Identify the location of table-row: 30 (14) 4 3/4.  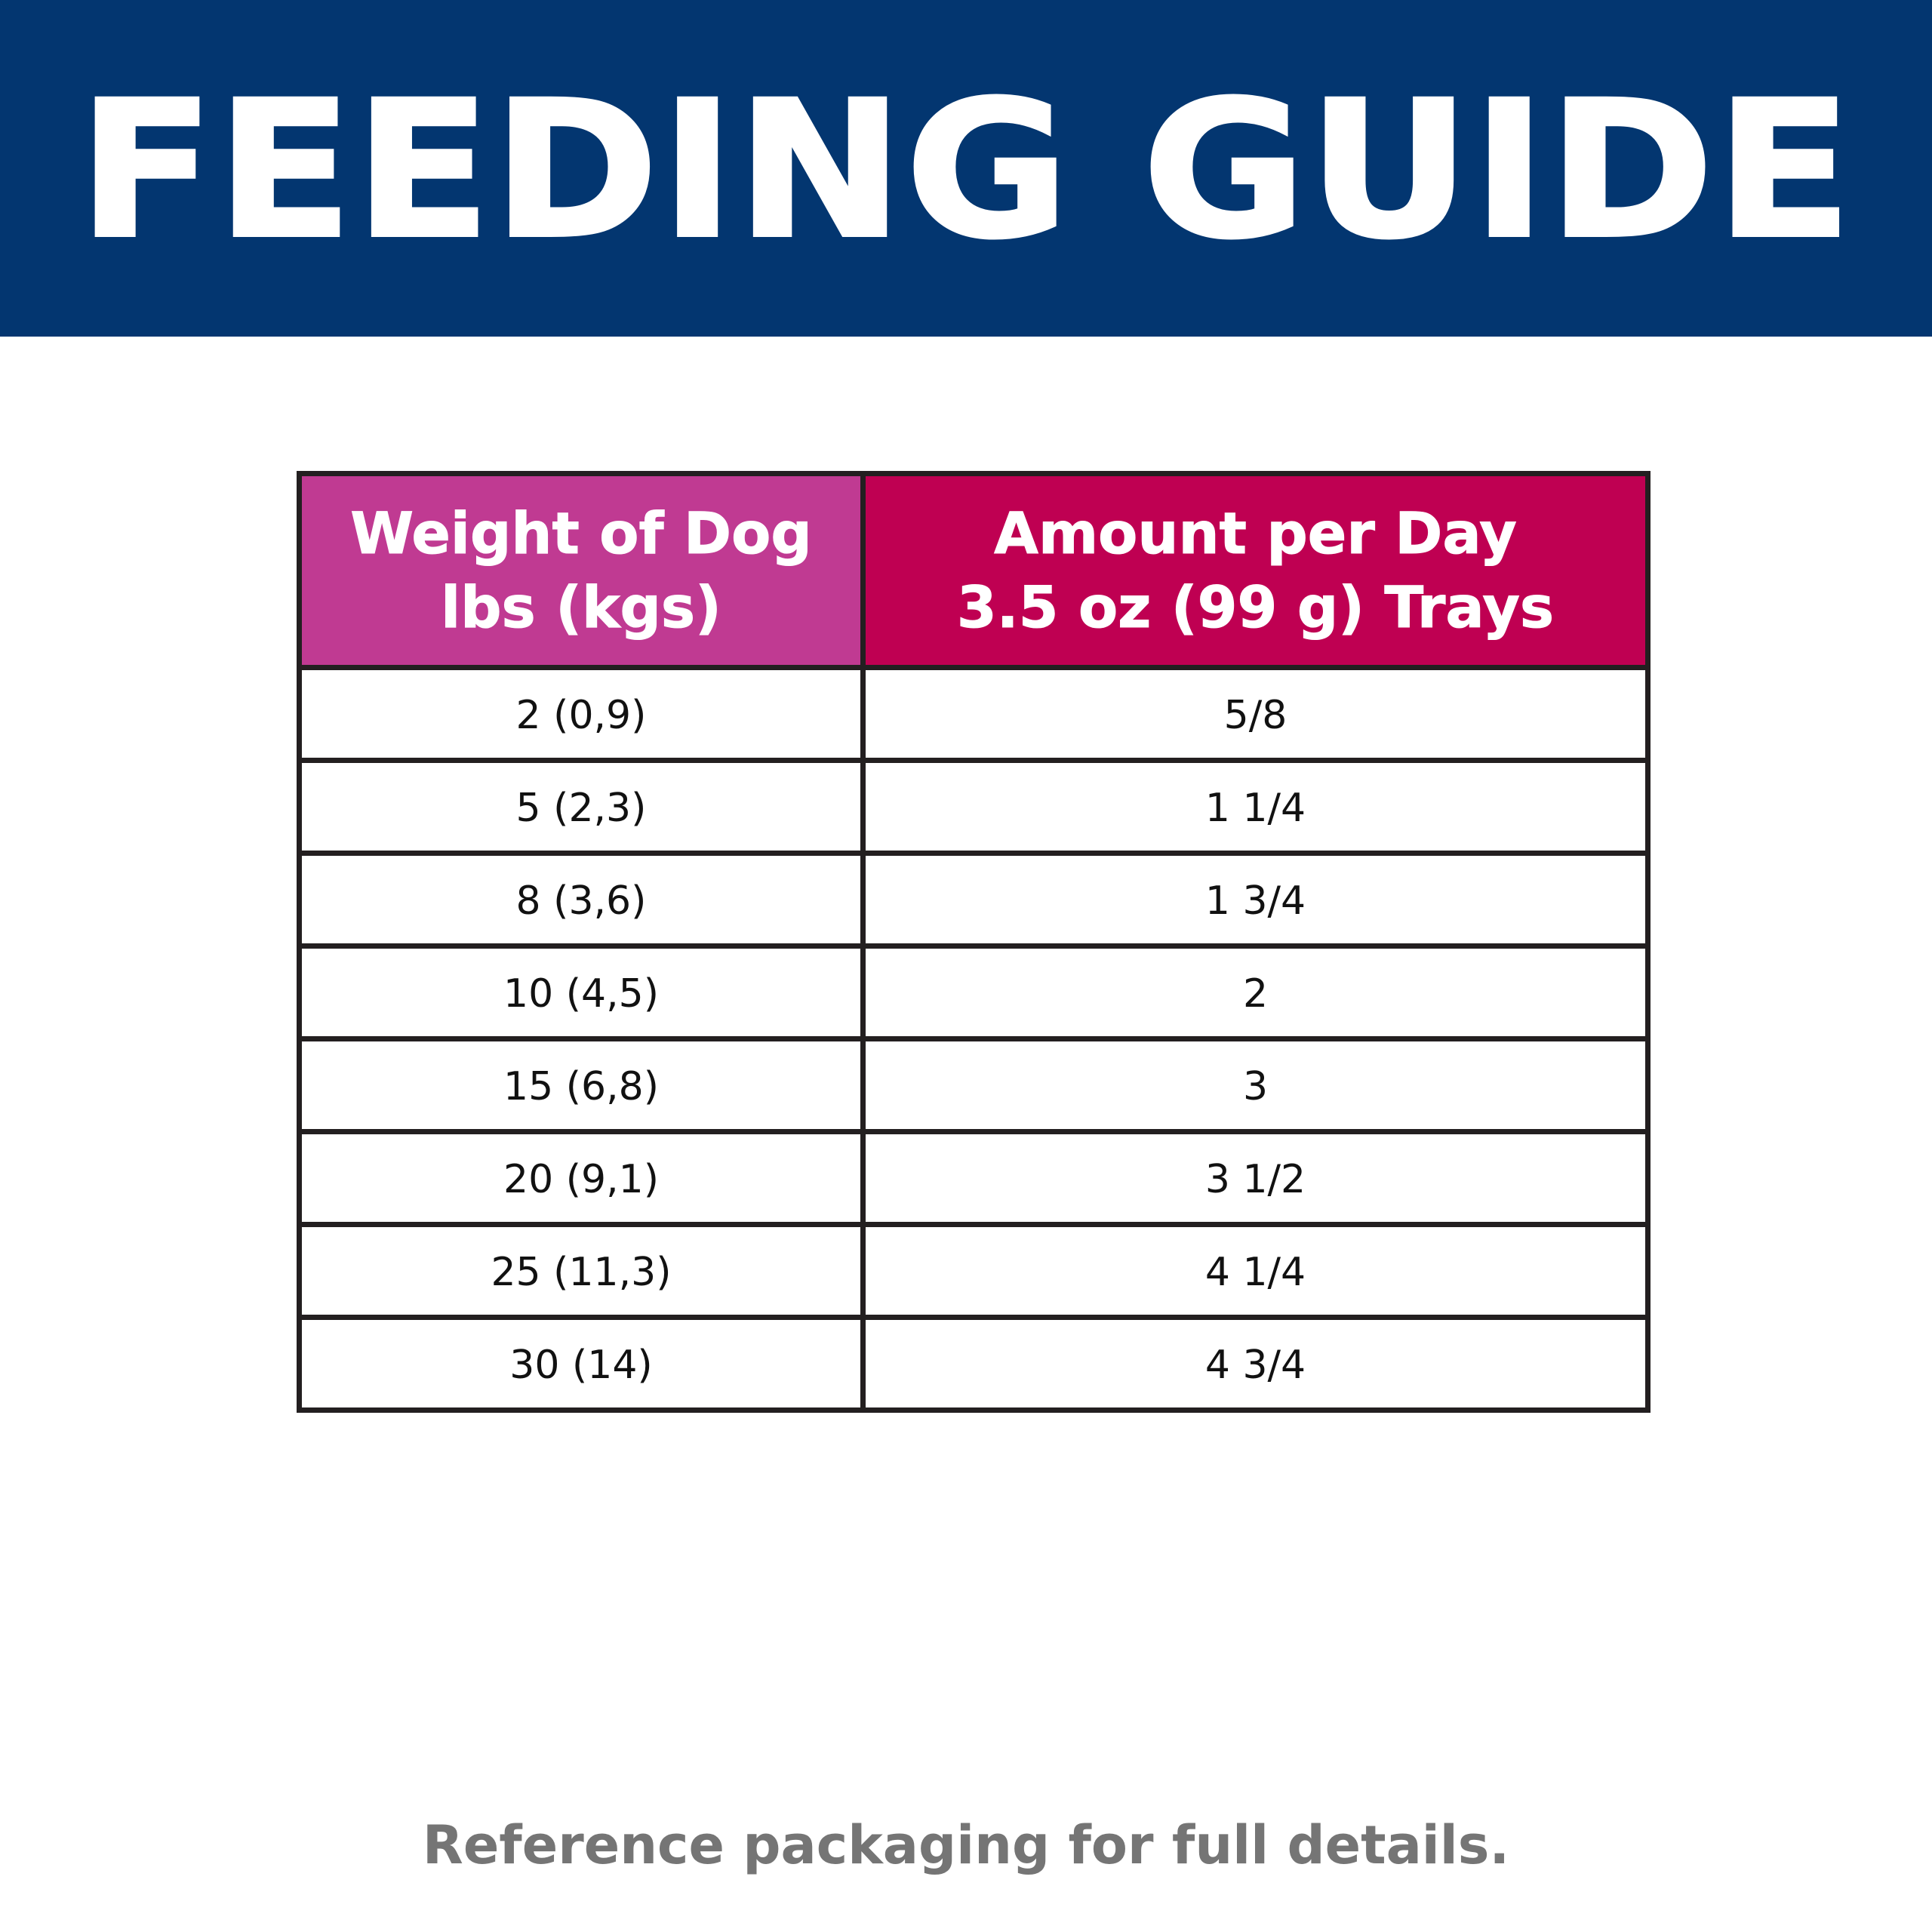
(974, 1364).